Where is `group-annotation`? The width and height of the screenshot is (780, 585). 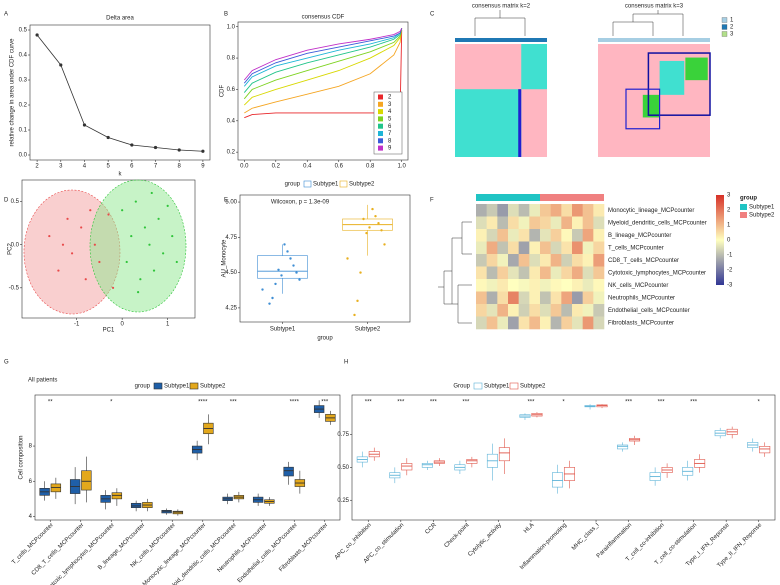 group-annotation is located at coordinates (572, 197).